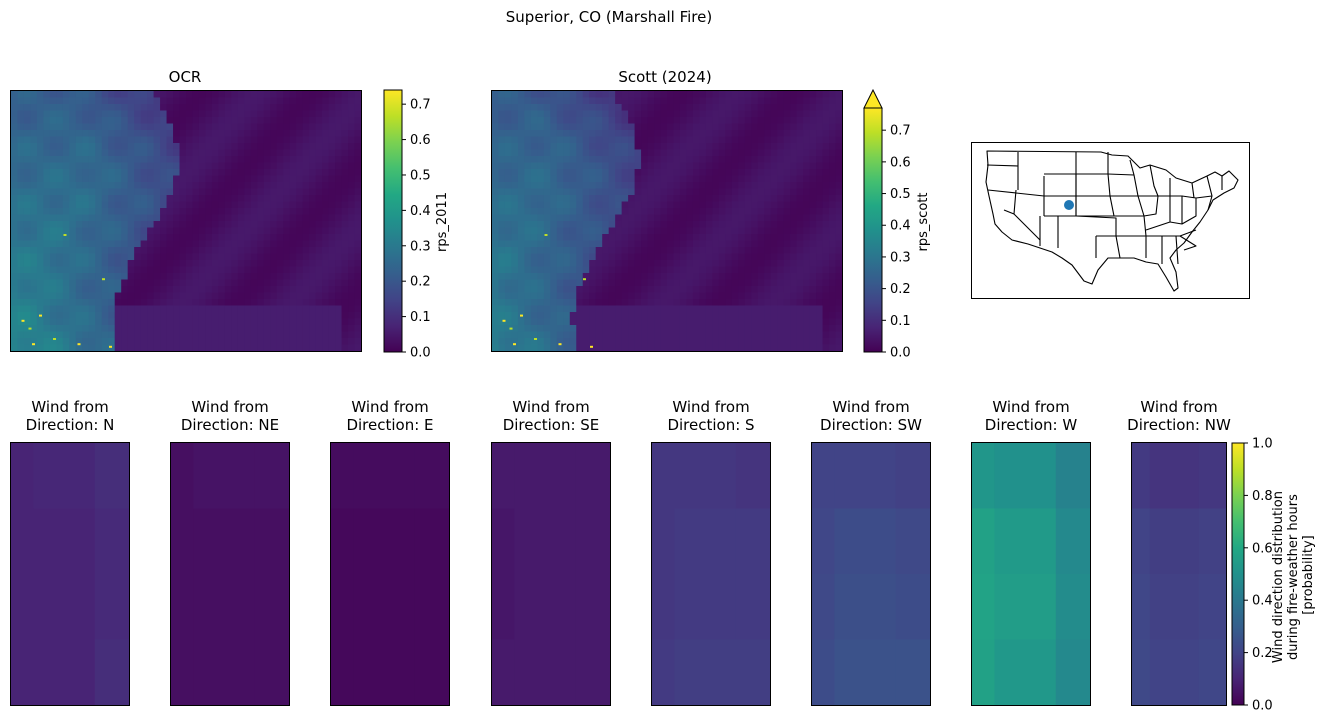  Describe the element at coordinates (887, 224) in the screenshot. I see `scott-colorbar: 0.0 0.1 0.2 0.3 0.4 0.5 0.6 0.7` at that location.